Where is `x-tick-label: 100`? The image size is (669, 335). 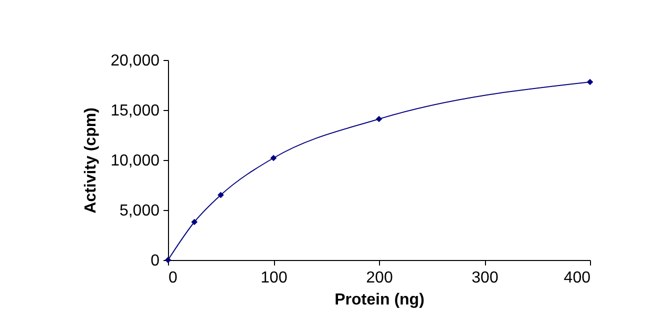 x-tick-label: 100 is located at coordinates (274, 278).